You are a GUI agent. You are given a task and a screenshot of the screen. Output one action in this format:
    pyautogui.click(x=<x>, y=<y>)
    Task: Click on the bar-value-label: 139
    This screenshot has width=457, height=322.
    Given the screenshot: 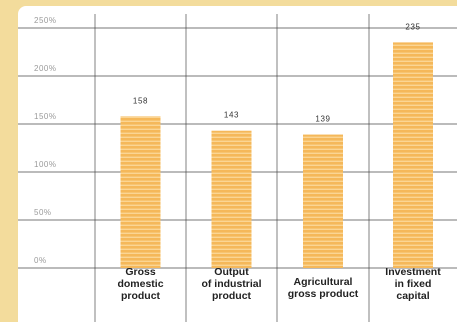 What is the action you would take?
    pyautogui.click(x=322, y=119)
    